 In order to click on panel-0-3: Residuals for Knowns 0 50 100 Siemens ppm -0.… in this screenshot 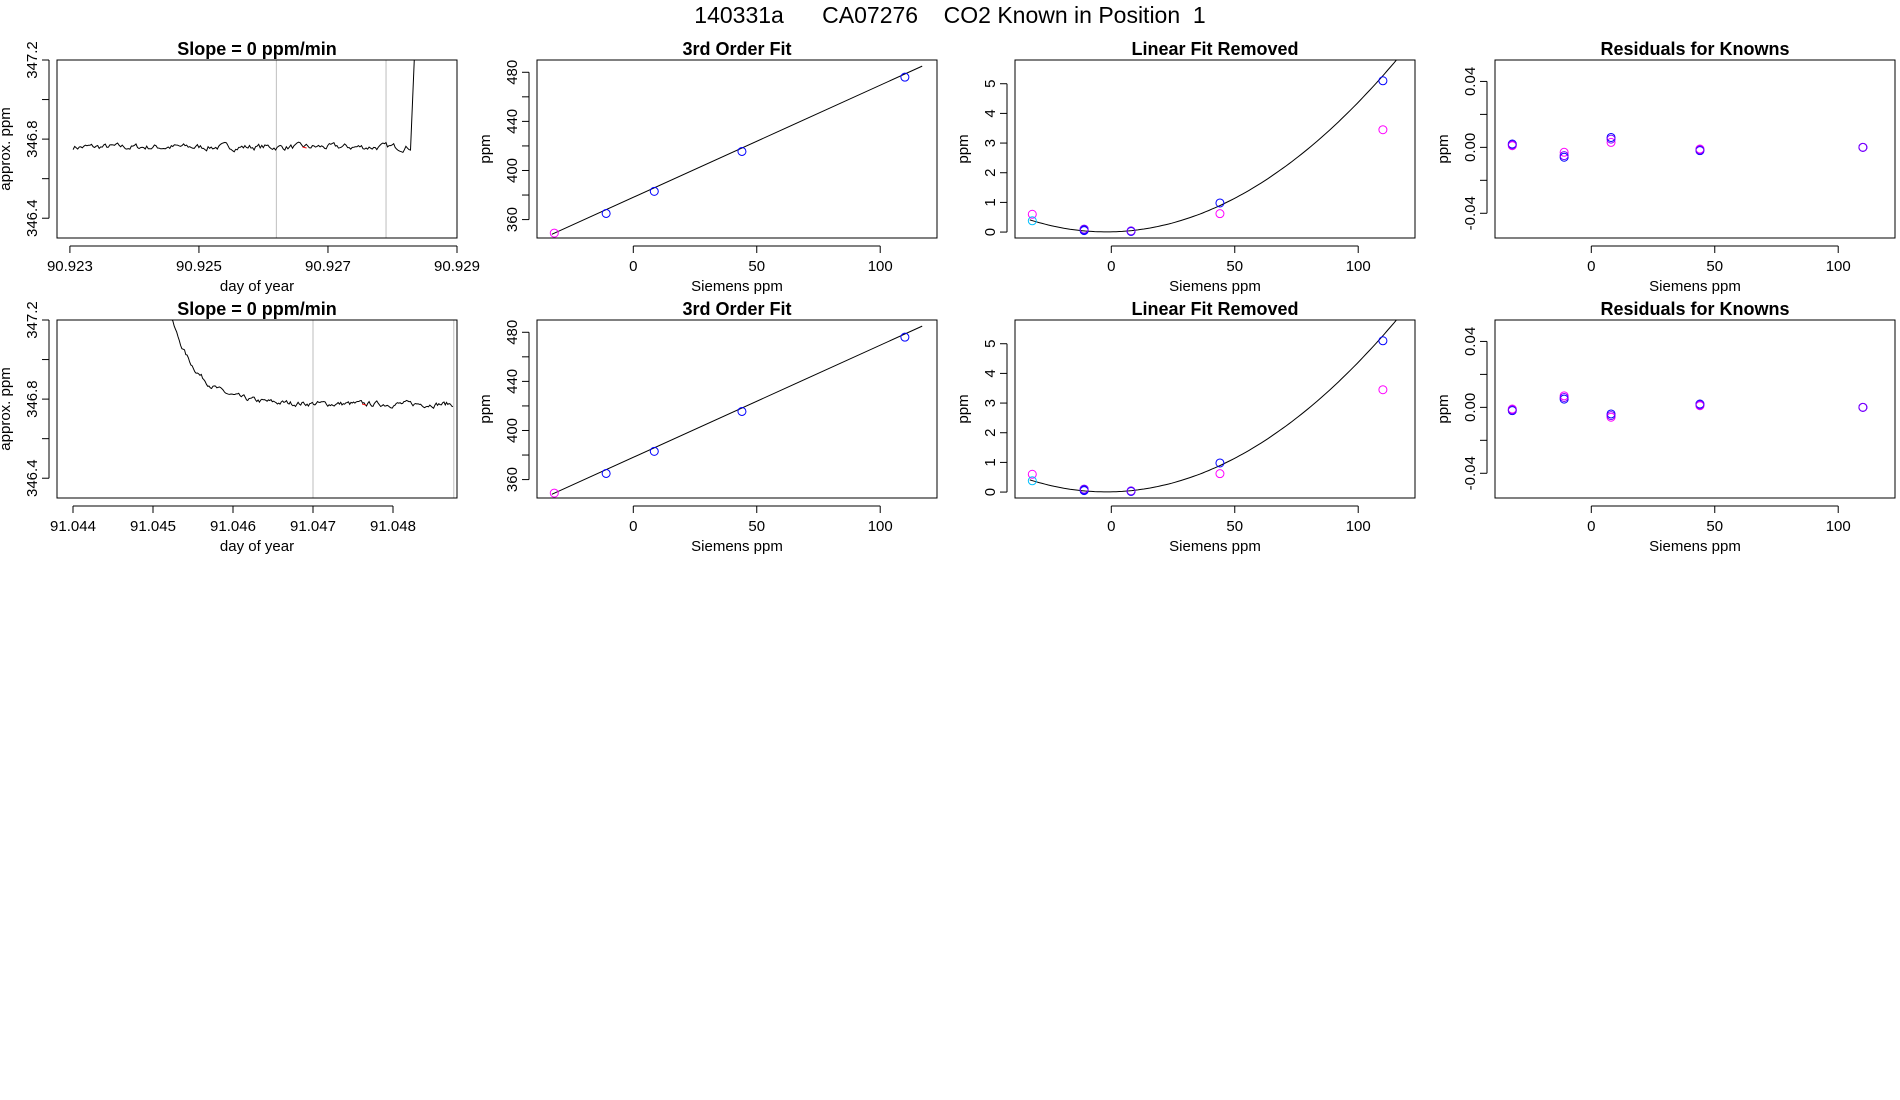, I will do `click(1665, 167)`.